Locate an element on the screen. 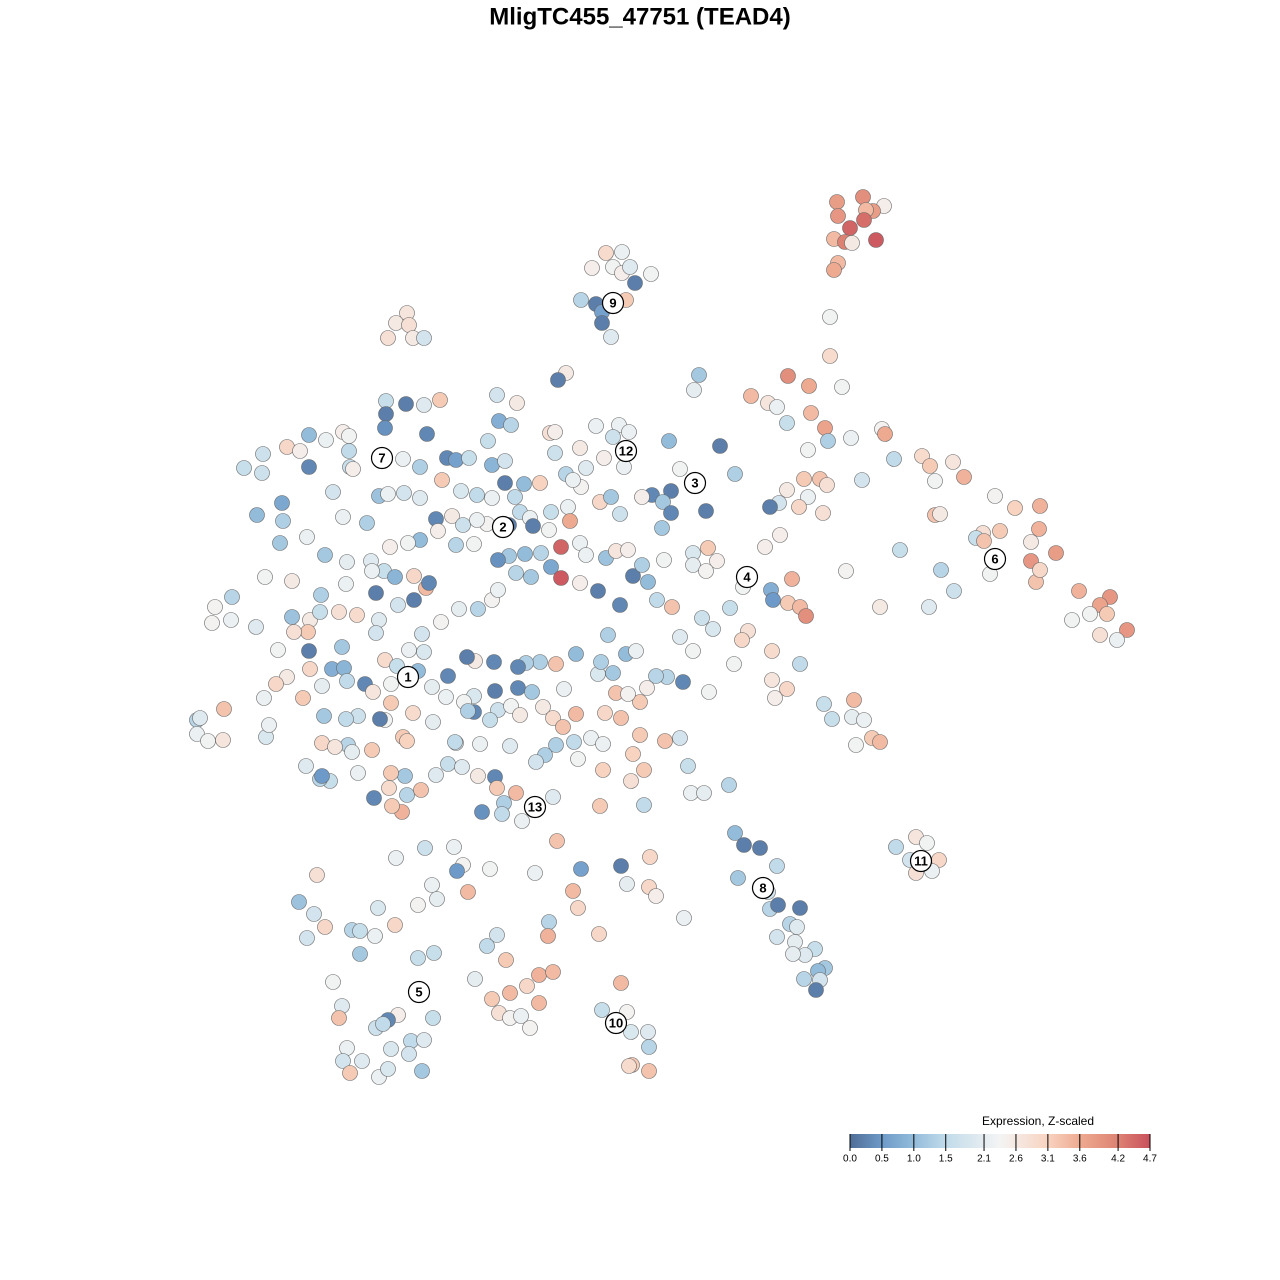  colorbar-tick-label: 3.6 is located at coordinates (1080, 1159).